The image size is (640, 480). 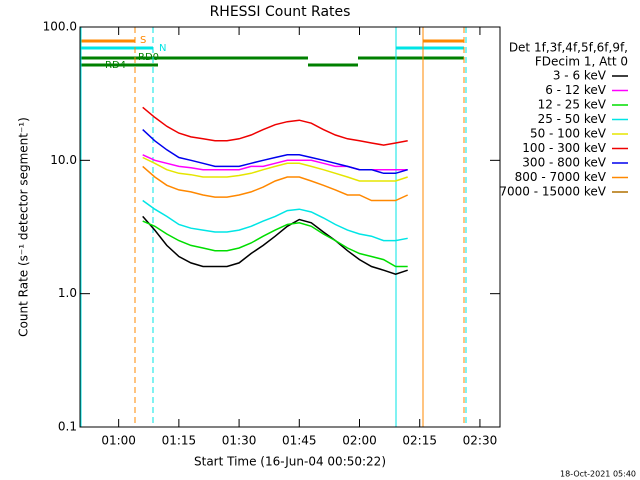 What do you see at coordinates (179, 441) in the screenshot?
I see `x-tick-label: 01:15` at bounding box center [179, 441].